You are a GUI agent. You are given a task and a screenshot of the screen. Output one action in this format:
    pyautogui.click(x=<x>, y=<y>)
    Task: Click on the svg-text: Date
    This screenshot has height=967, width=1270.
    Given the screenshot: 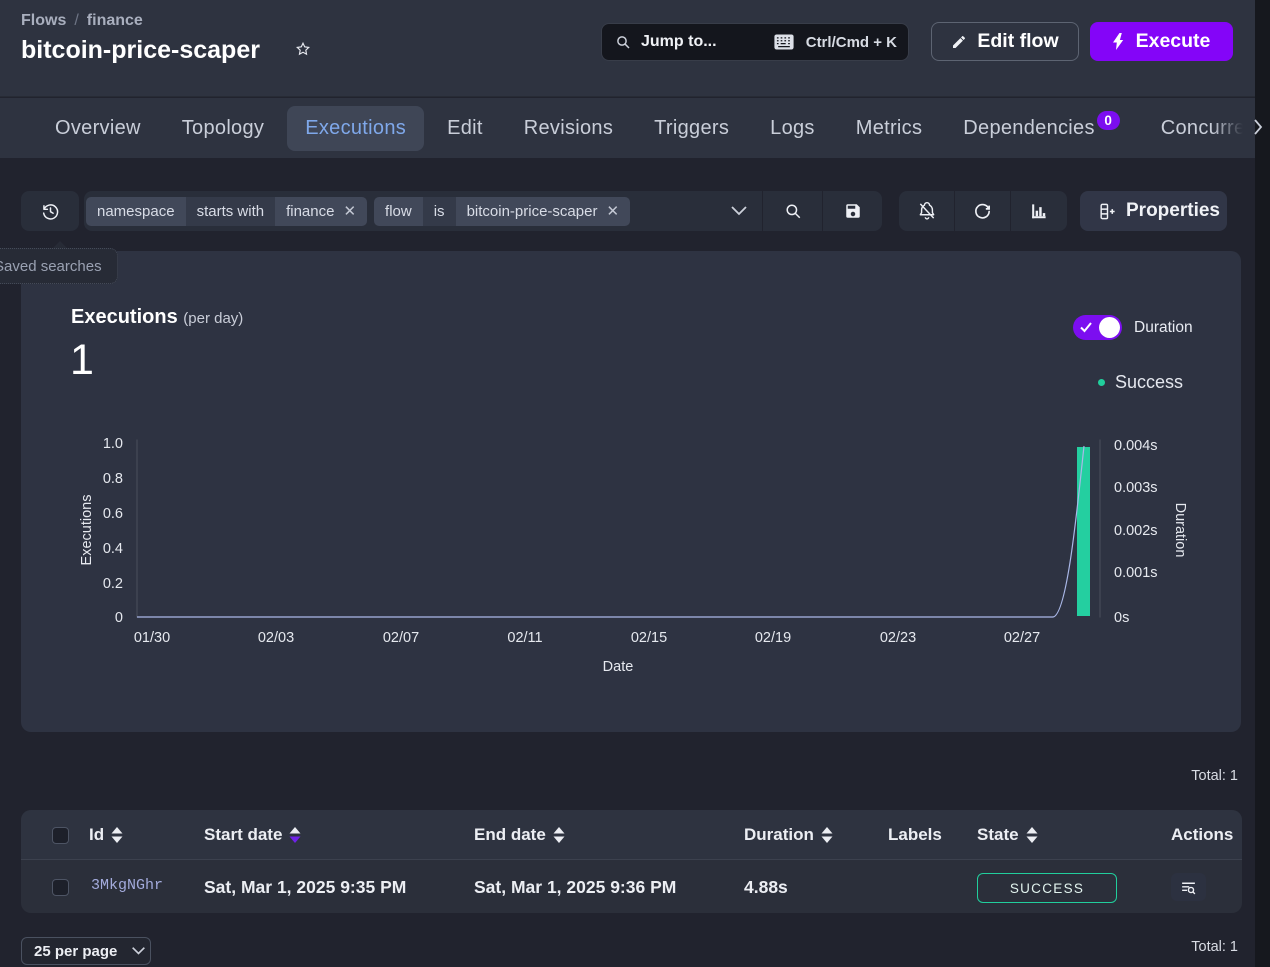 What is the action you would take?
    pyautogui.click(x=618, y=667)
    